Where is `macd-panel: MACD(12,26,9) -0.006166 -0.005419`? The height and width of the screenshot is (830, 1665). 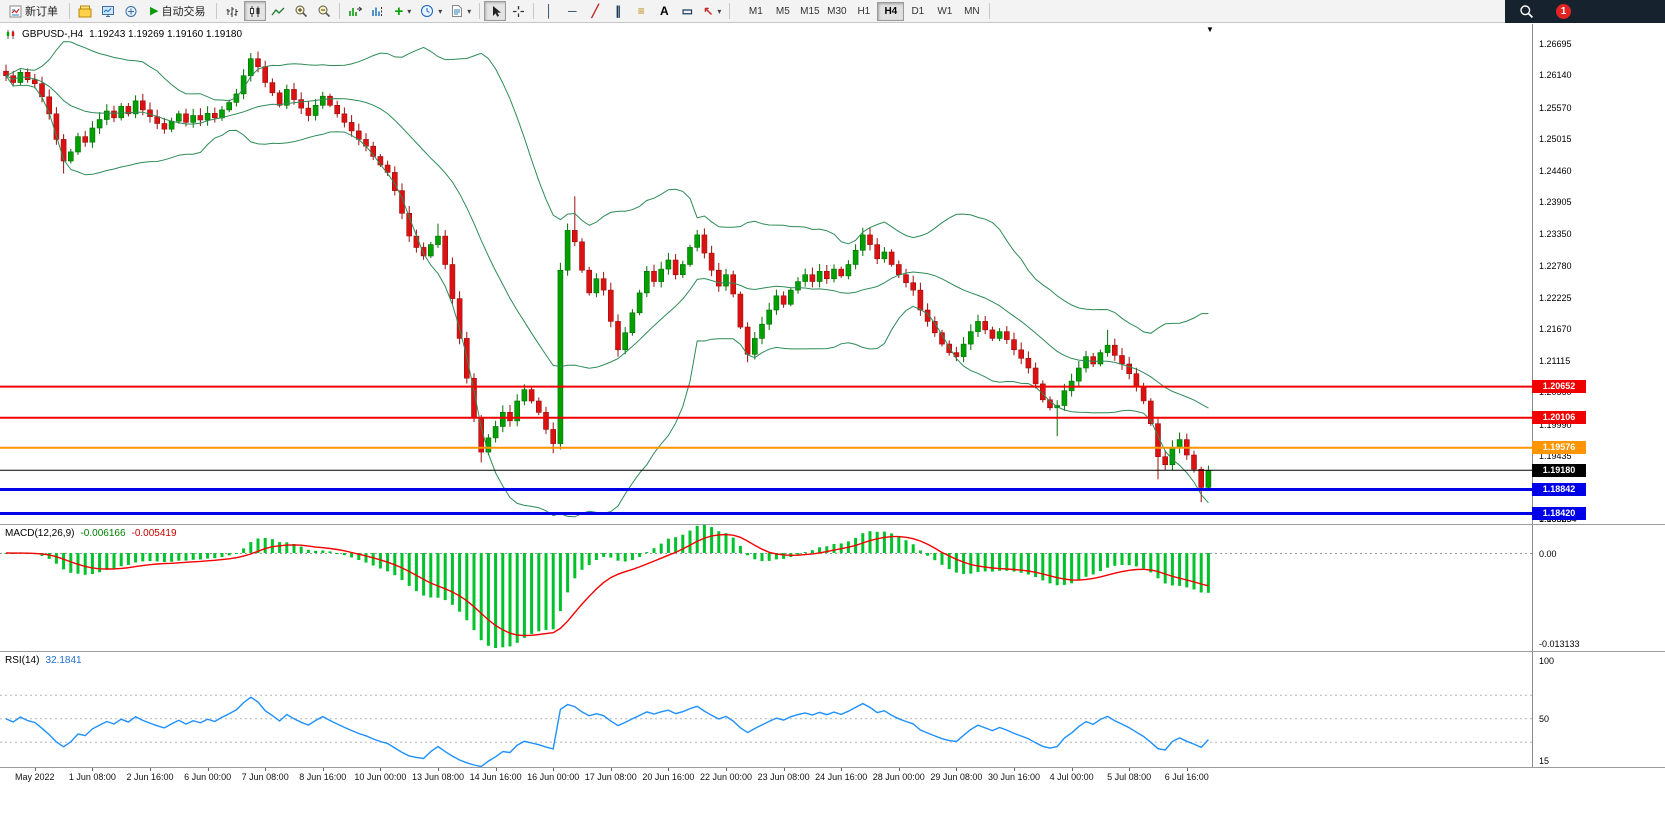 macd-panel: MACD(12,26,9) -0.006166 -0.005419 is located at coordinates (766, 588).